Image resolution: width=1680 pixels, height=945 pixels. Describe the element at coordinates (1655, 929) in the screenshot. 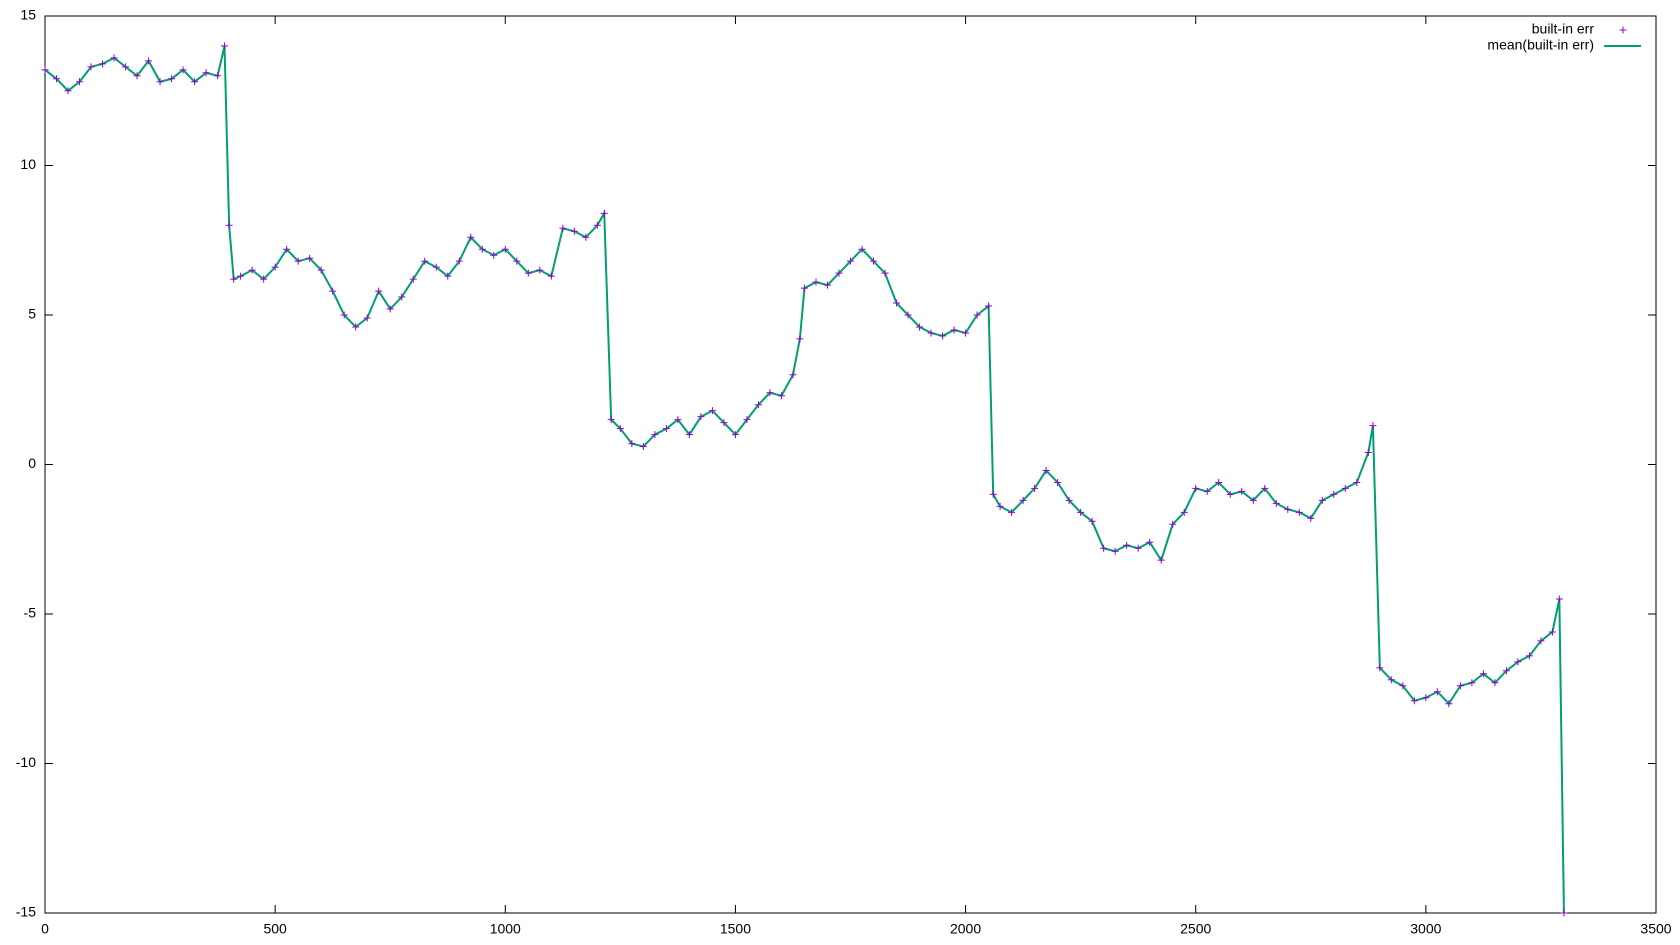

I see `x-tick-label: 3500` at that location.